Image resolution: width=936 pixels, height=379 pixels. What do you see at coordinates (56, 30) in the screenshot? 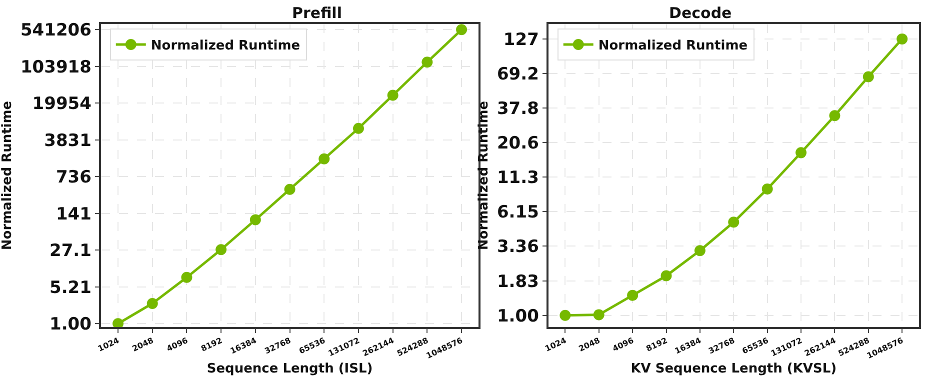
I see `y-tick-label: 541206` at bounding box center [56, 30].